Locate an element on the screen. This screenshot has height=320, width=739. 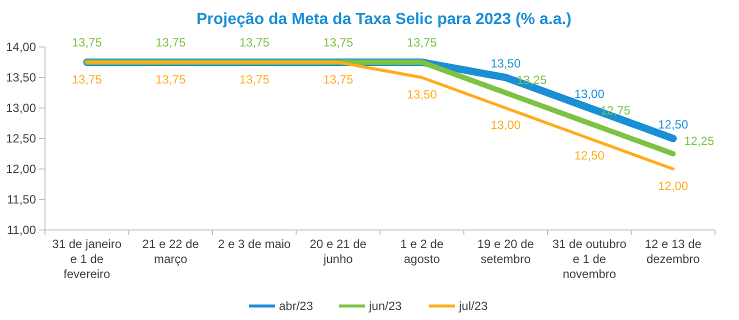
y-tick-label: 12,00 is located at coordinates (21, 169).